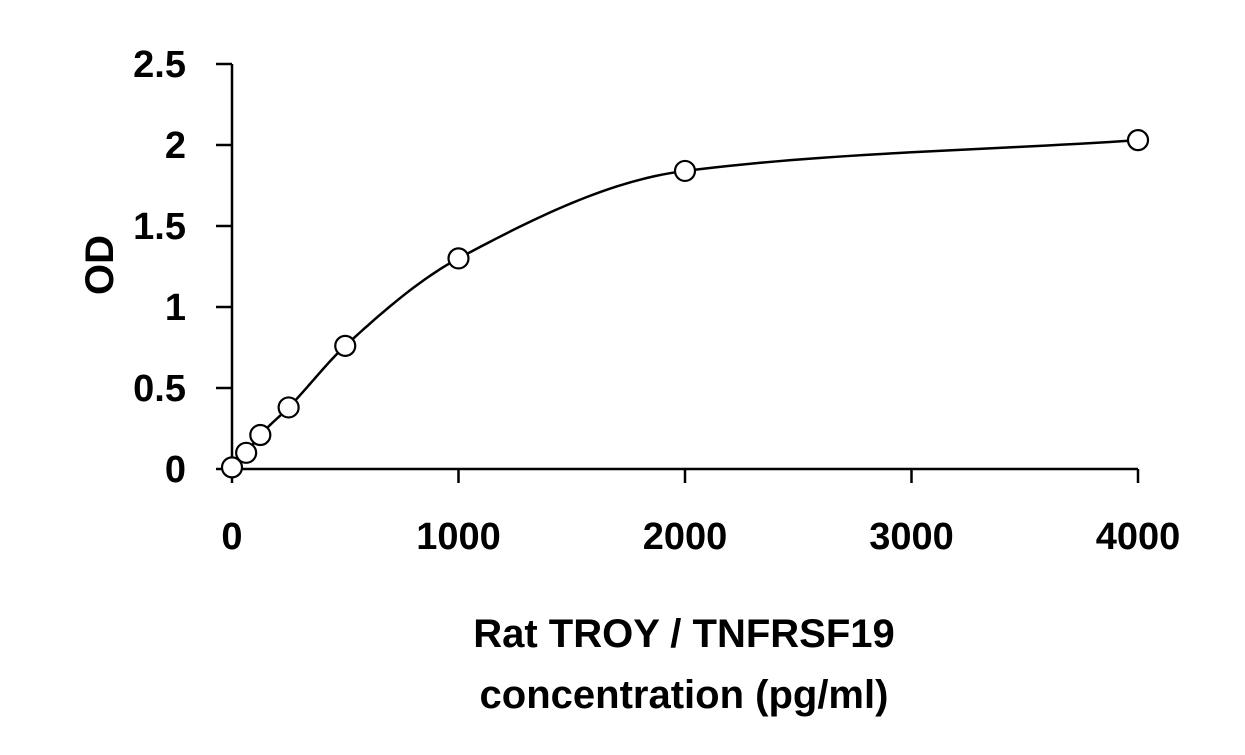  I want to click on x-tick-label: 2000, so click(685, 537).